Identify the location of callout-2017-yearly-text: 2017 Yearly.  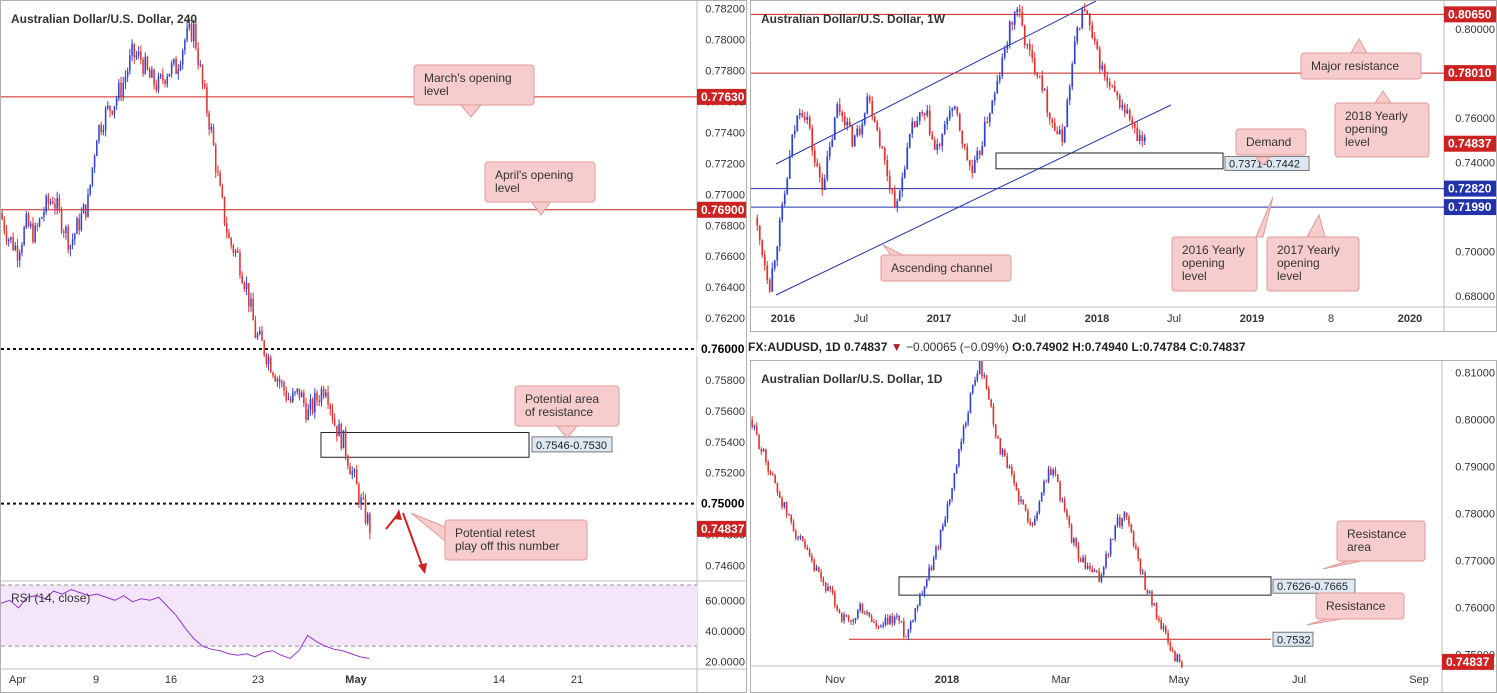
(1308, 250).